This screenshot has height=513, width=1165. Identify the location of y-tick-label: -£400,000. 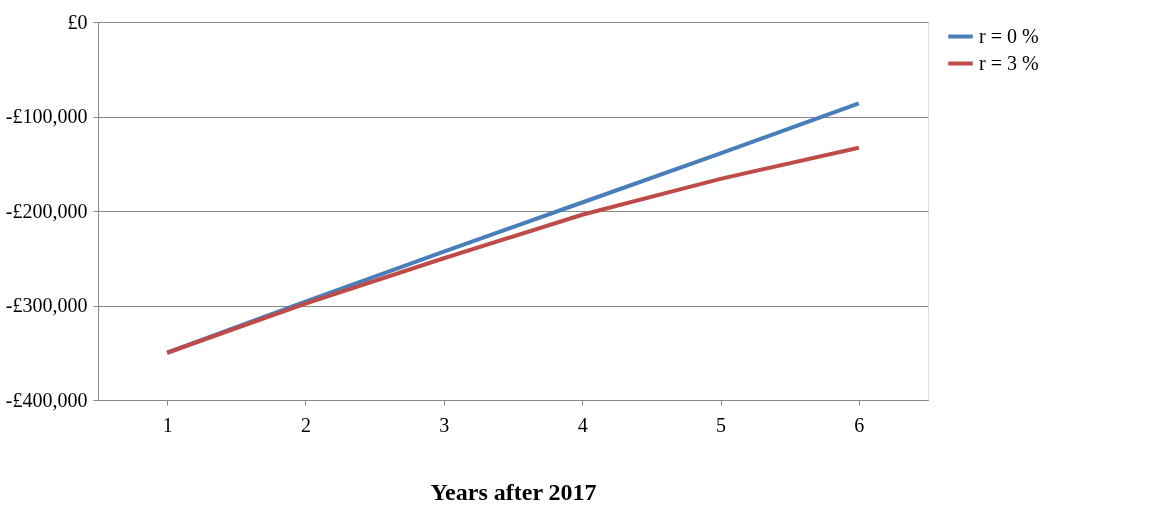
(46, 399).